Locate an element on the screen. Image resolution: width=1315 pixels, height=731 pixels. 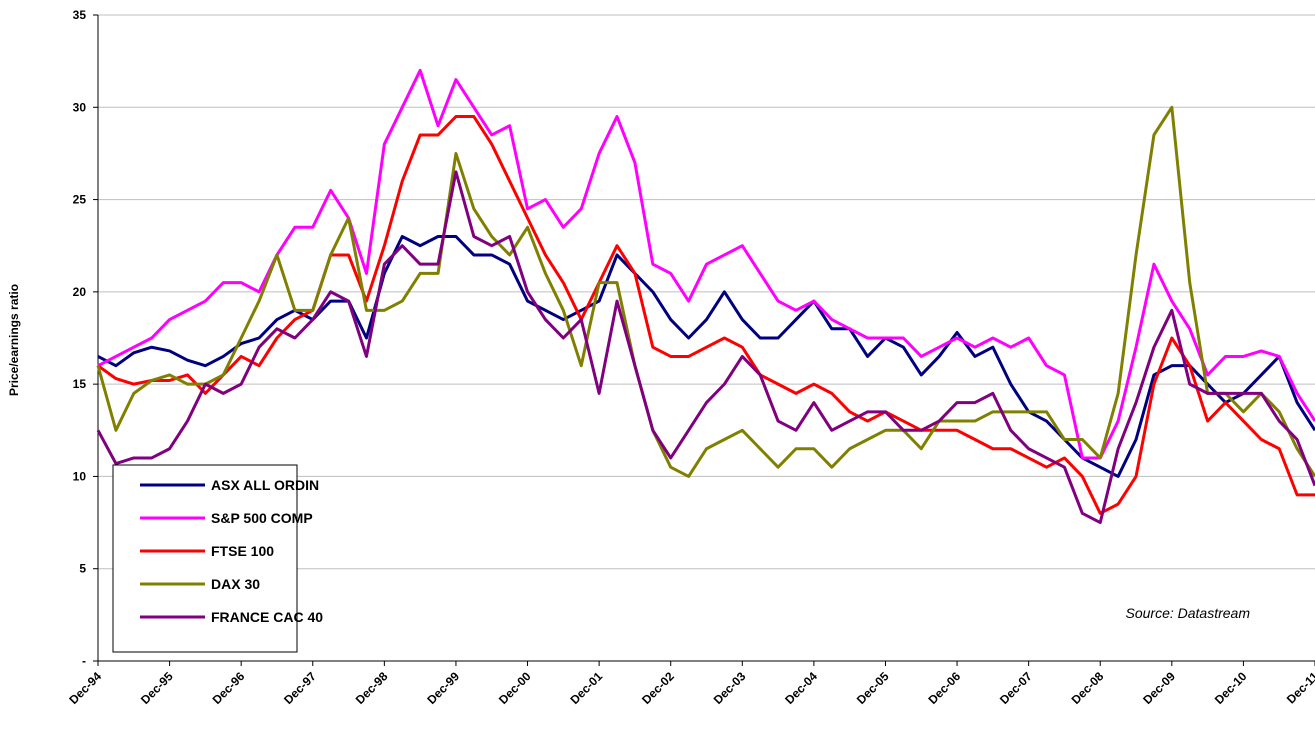
x-tick-label: Dec-05 is located at coordinates (873, 688).